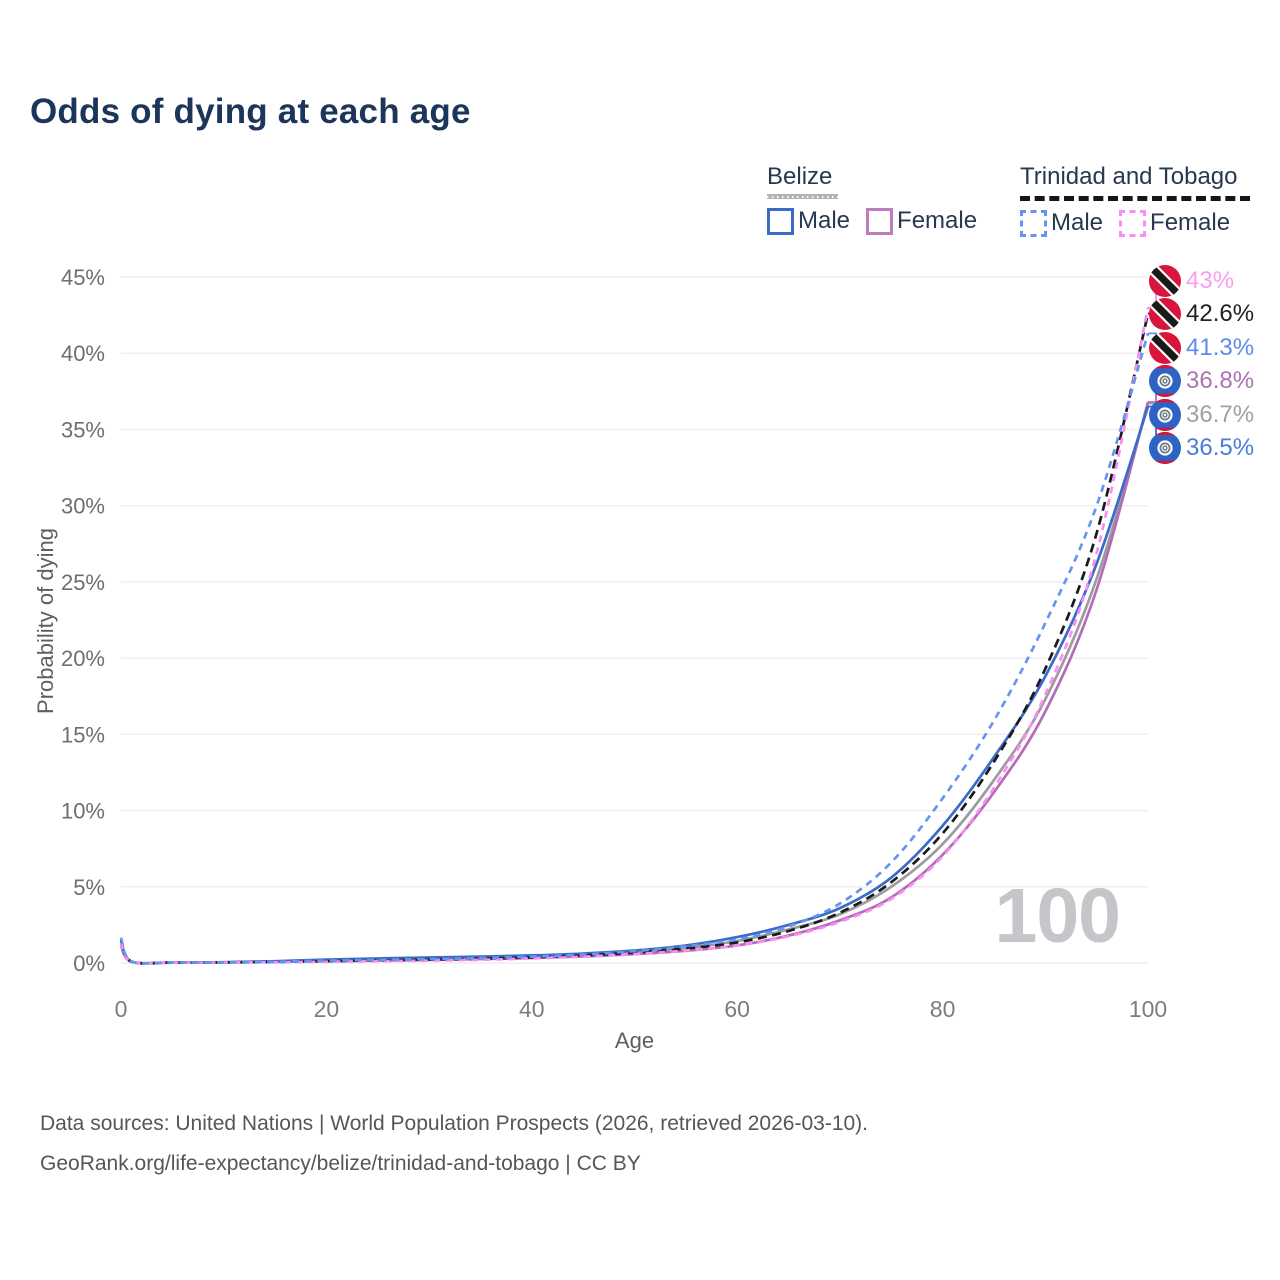 This screenshot has width=1280, height=1280. I want to click on belize-female-swatch, so click(880, 221).